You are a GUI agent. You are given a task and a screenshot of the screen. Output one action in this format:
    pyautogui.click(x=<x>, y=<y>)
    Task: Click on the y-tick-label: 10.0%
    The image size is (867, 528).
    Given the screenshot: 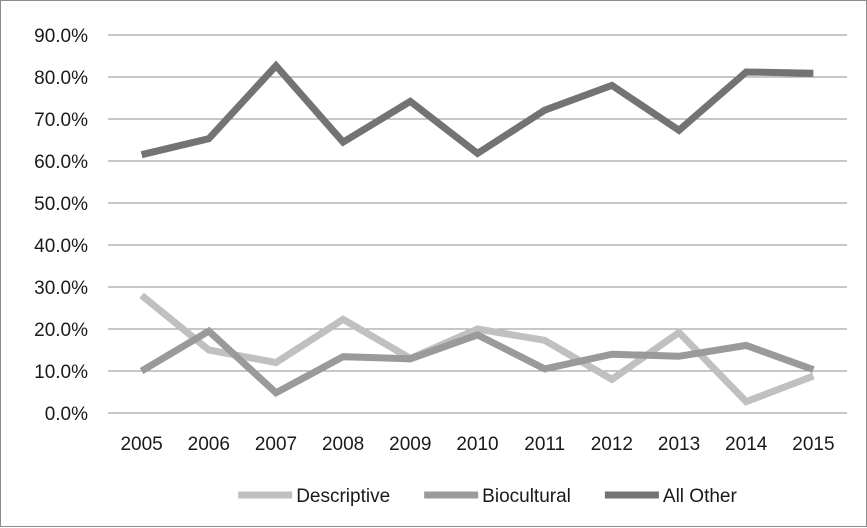 What is the action you would take?
    pyautogui.click(x=61, y=372)
    